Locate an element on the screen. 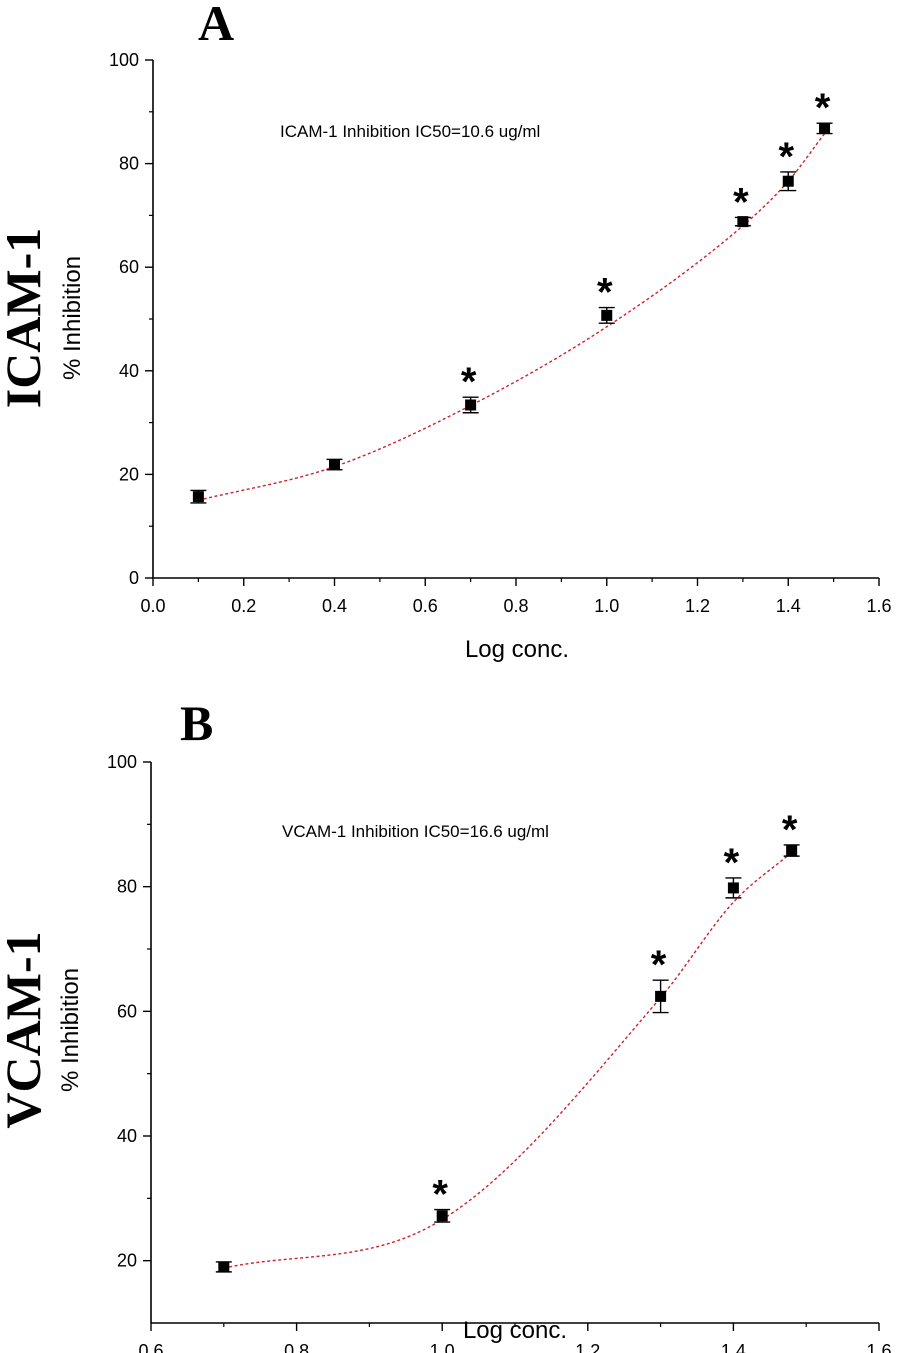  x-axis-title-b: Log conc. is located at coordinates (515, 1330).